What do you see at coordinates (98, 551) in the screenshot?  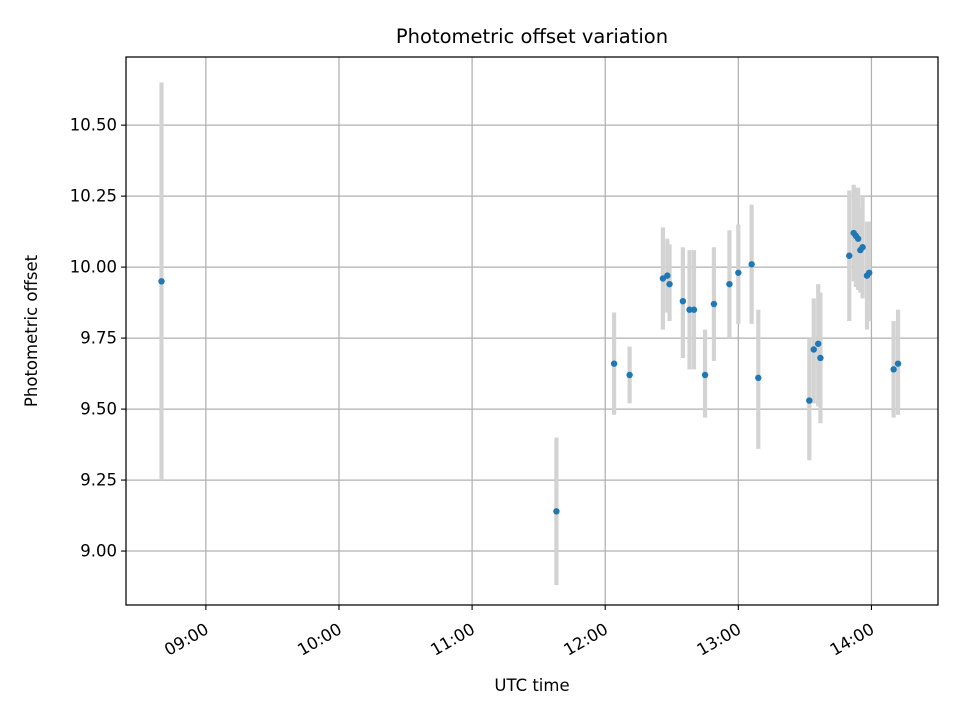 I see `y-tick-label: 9.00` at bounding box center [98, 551].